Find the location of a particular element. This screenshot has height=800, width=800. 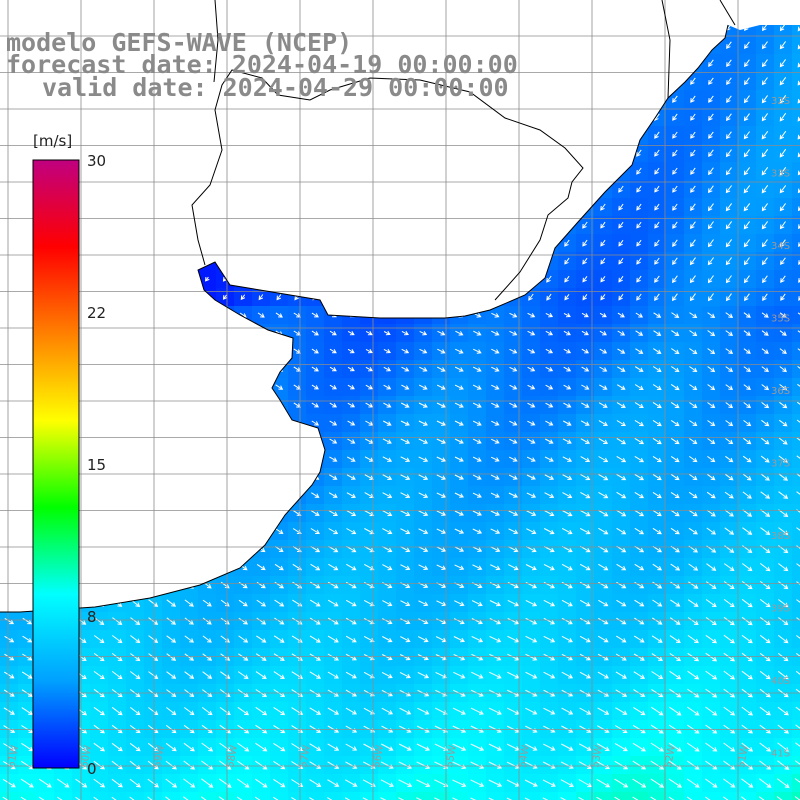

latitude-label: 33S is located at coordinates (780, 174).